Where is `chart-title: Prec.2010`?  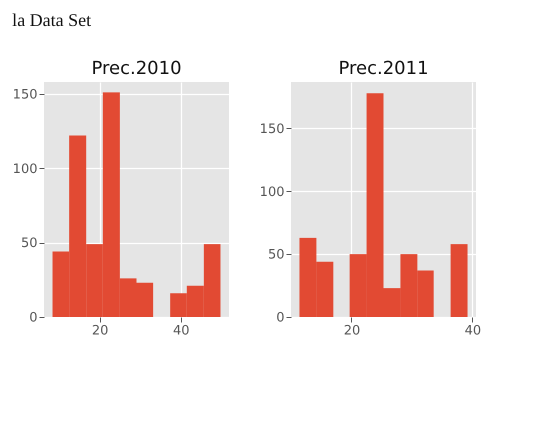
chart-title: Prec.2010 is located at coordinates (136, 68).